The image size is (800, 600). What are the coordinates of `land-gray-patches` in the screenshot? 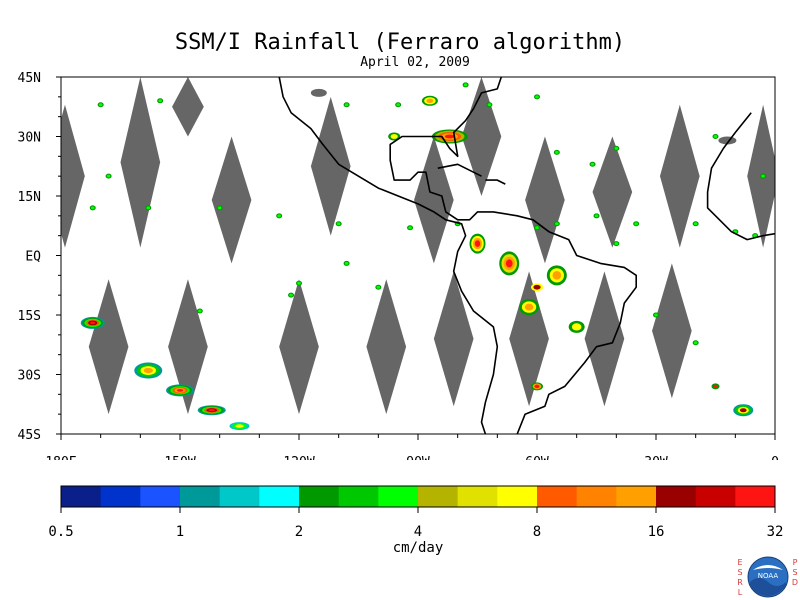 It's located at (540, 143).